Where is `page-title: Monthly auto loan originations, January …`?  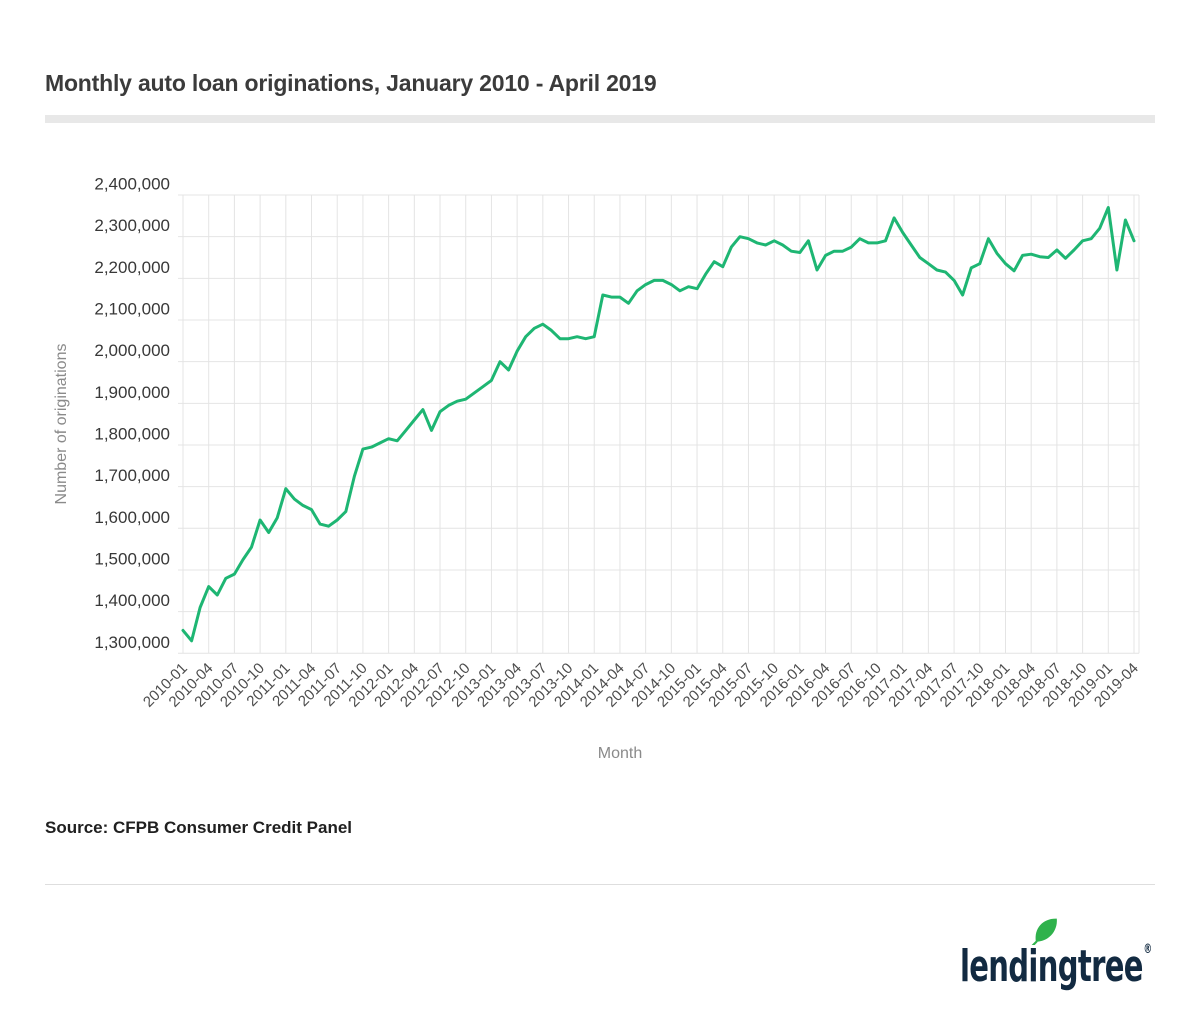
page-title: Monthly auto loan originations, January … is located at coordinates (351, 83).